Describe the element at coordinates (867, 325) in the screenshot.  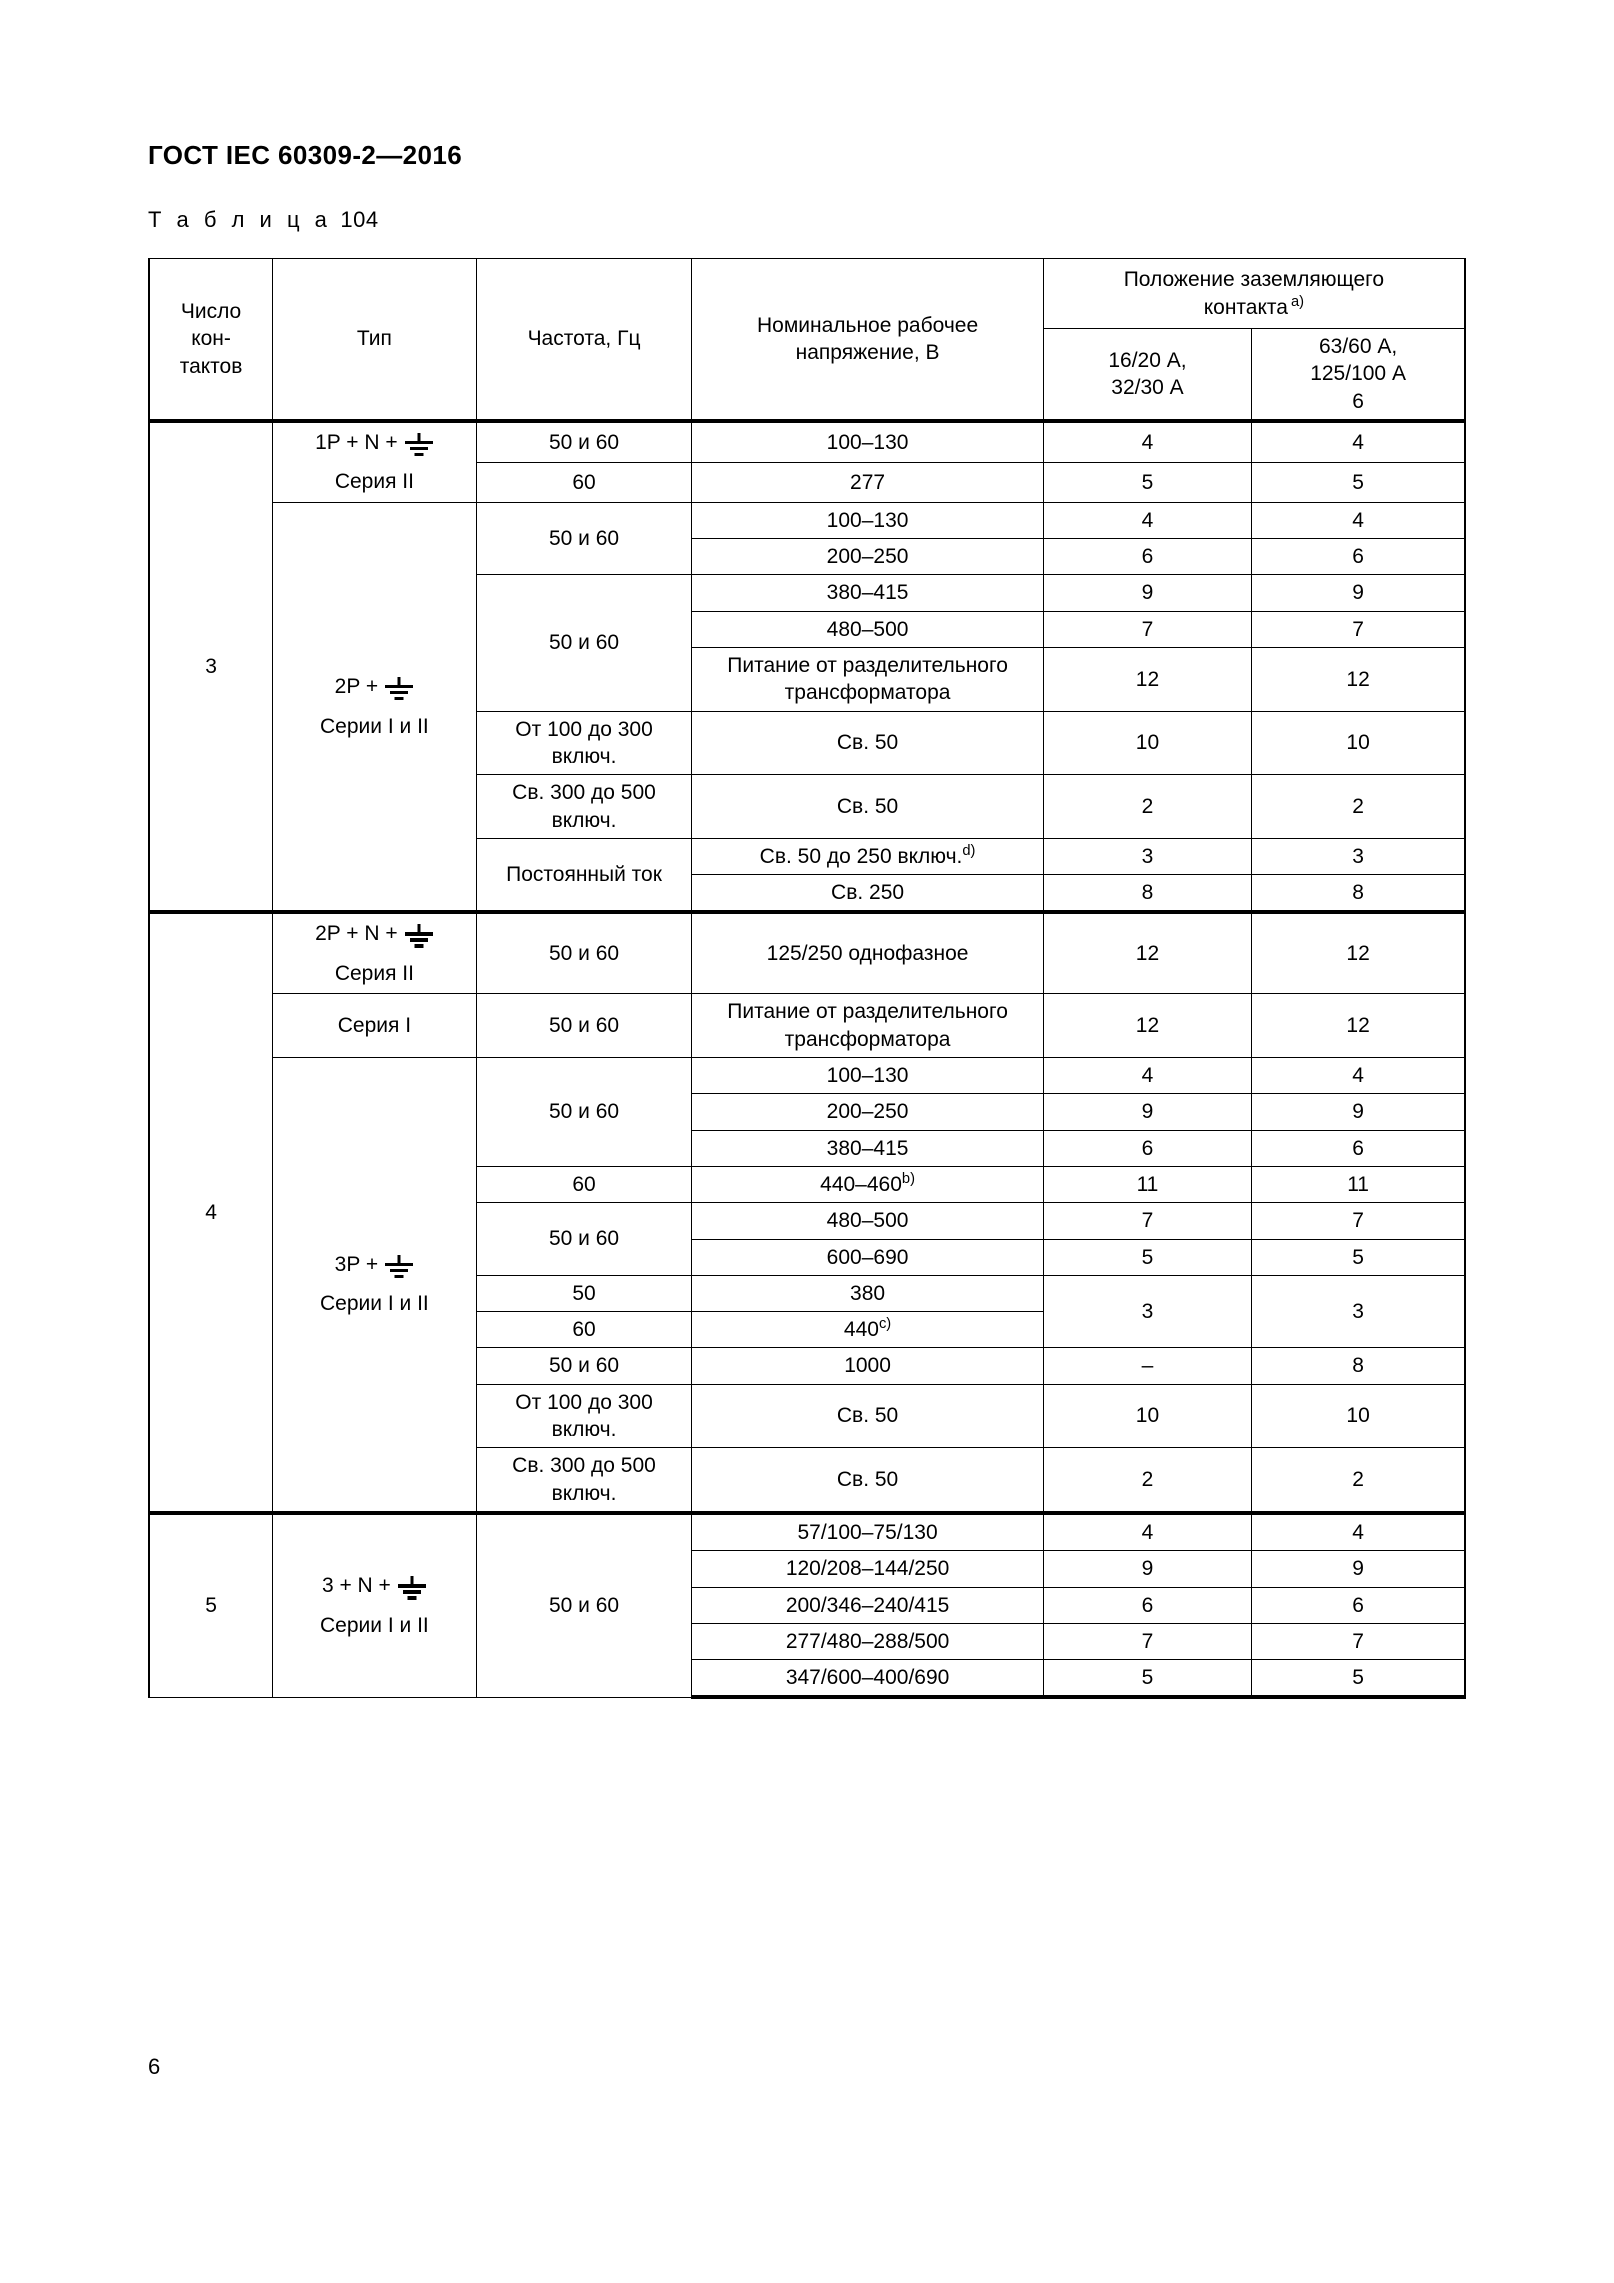
I see `header-voltage-l1: Номинальное рабочее` at that location.